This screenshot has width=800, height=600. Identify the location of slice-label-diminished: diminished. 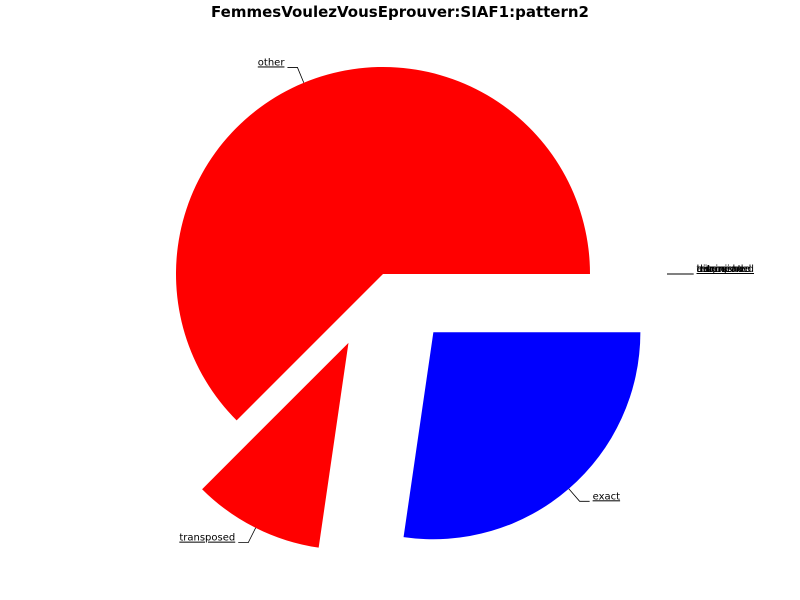
(724, 269).